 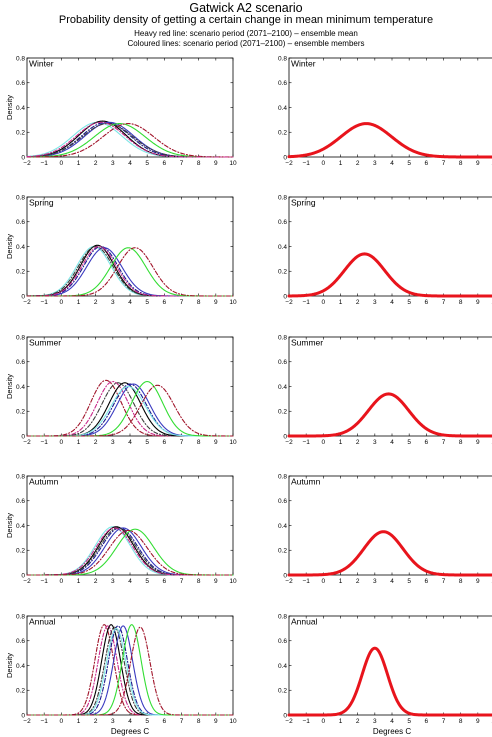 I want to click on panel-title-spring-mean: Spring, so click(x=303, y=203).